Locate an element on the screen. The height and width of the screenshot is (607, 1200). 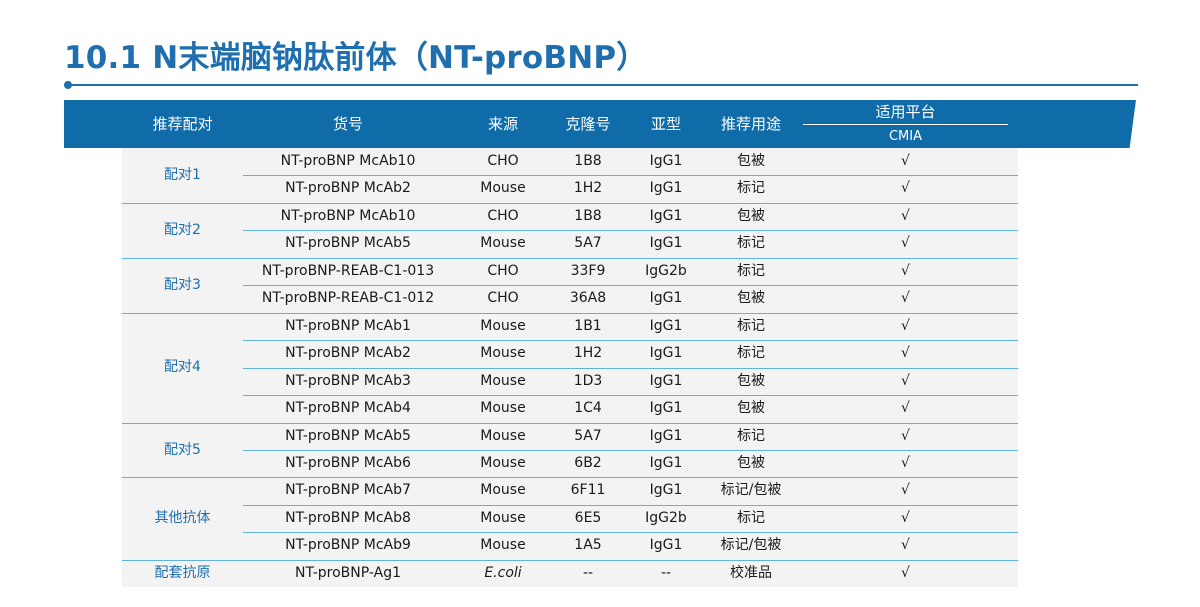
header-usage: 推荐用途 is located at coordinates (750, 124).